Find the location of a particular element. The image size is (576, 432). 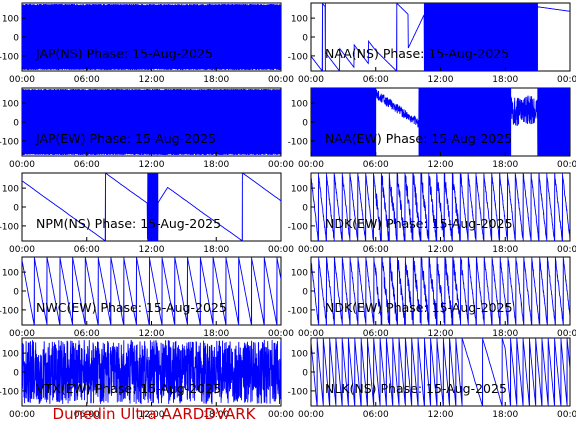

subplot-title: JAP(NS) Phase: 15-Aug-2025 is located at coordinates (124, 53).